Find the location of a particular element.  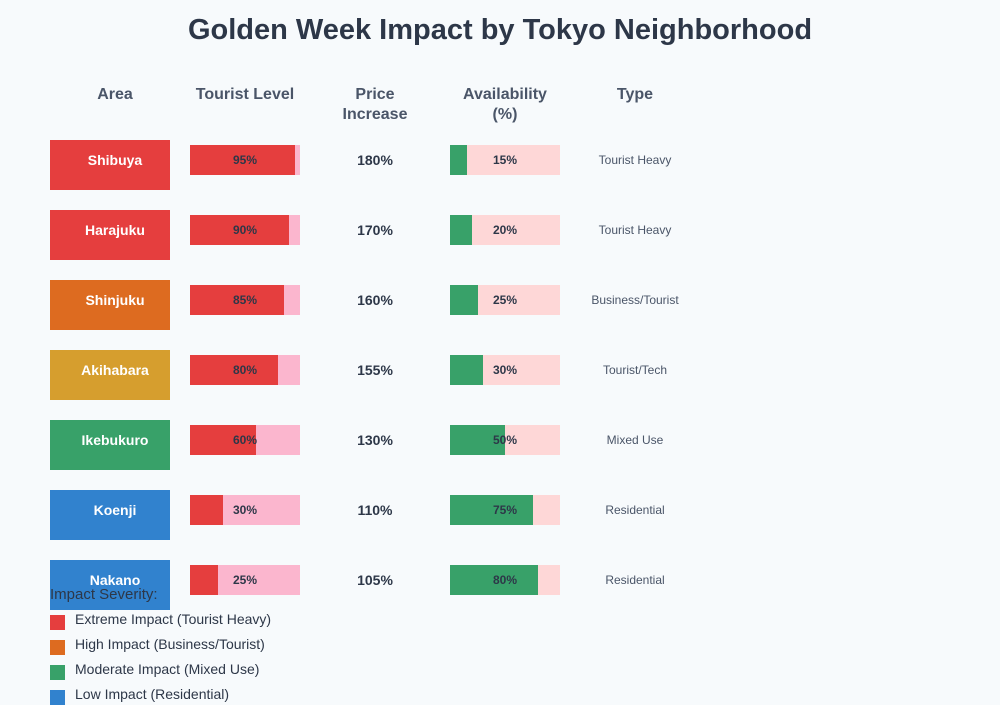

tourist-level-bar: 90% is located at coordinates (245, 230).